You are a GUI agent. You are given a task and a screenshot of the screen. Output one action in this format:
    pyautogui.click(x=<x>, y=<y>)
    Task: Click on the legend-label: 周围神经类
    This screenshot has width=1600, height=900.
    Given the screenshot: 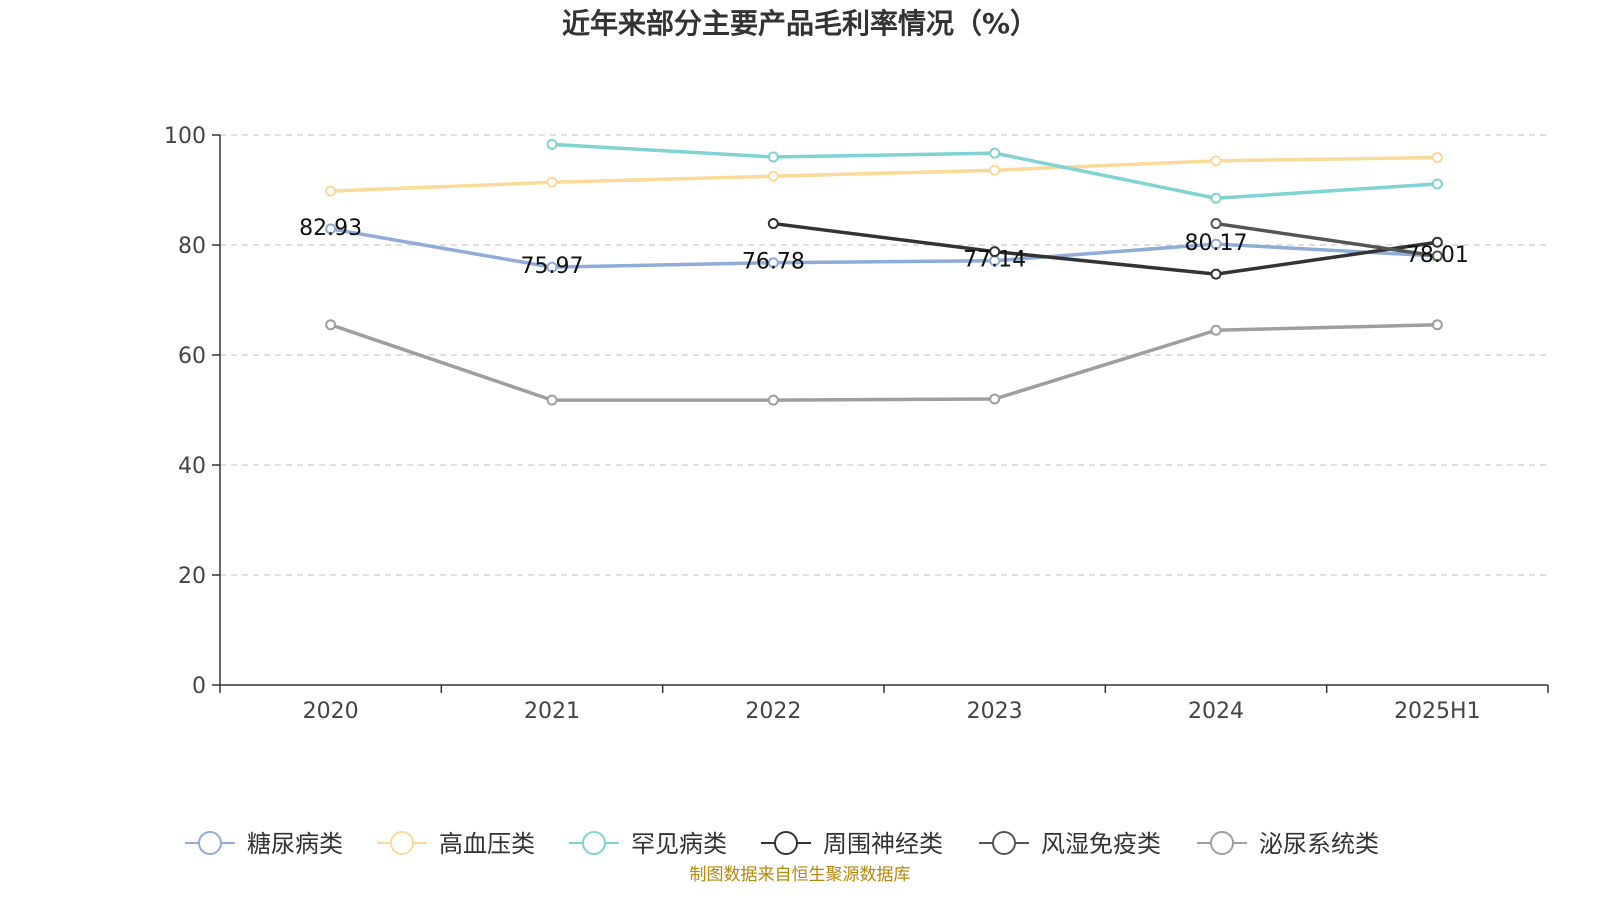 What is the action you would take?
    pyautogui.click(x=883, y=844)
    